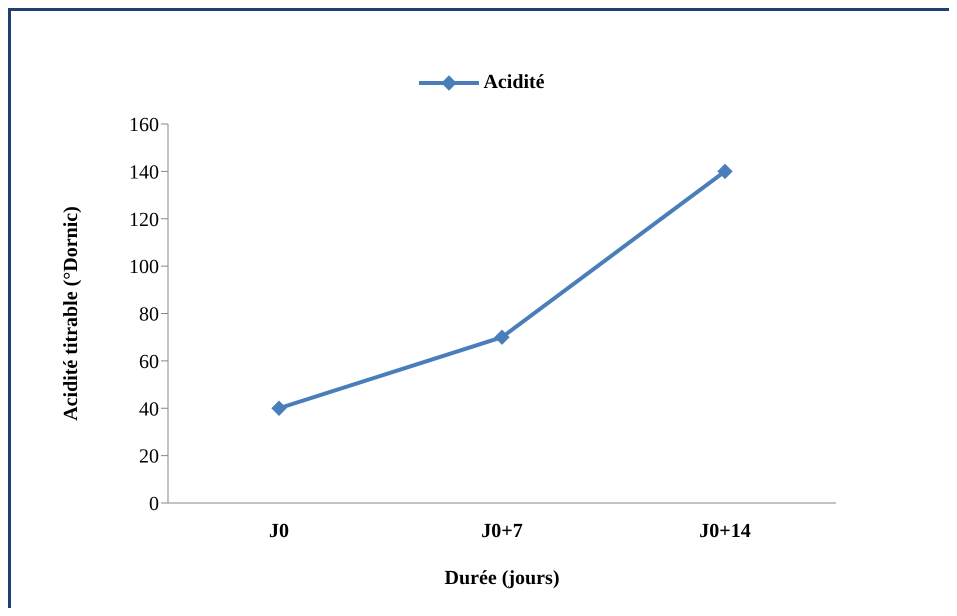 Image resolution: width=957 pixels, height=616 pixels. Describe the element at coordinates (149, 409) in the screenshot. I see `y-tick-label: 40` at that location.